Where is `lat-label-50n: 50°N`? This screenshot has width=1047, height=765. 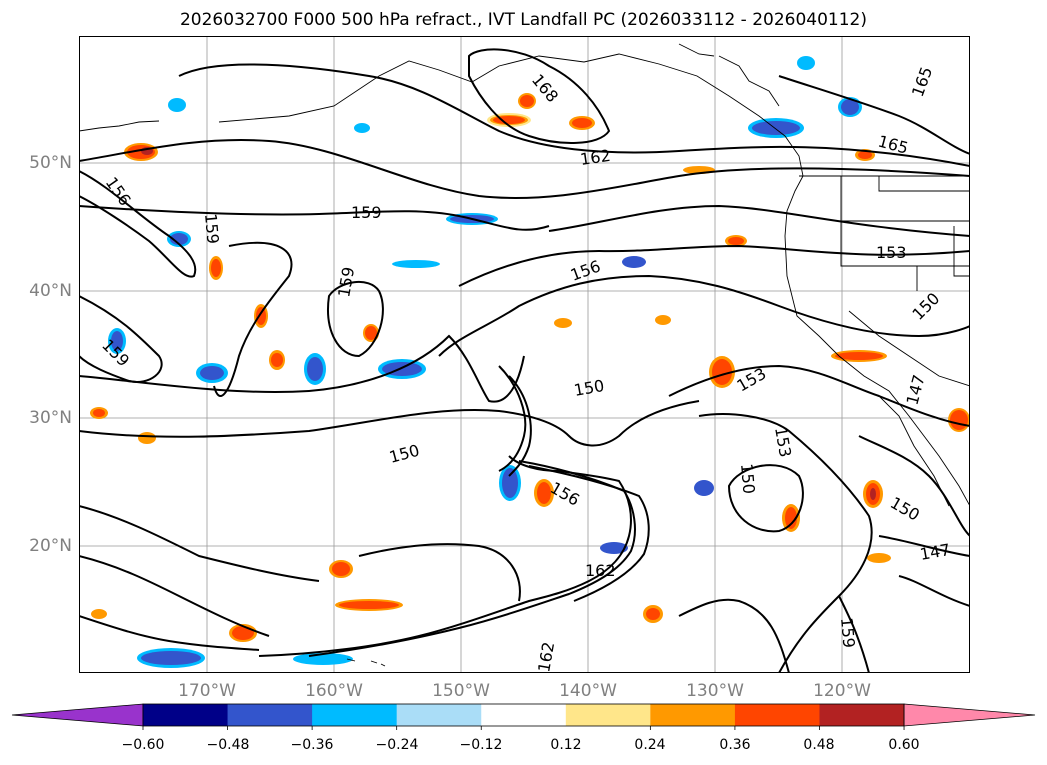 lat-label-50n: 50°N is located at coordinates (50, 163).